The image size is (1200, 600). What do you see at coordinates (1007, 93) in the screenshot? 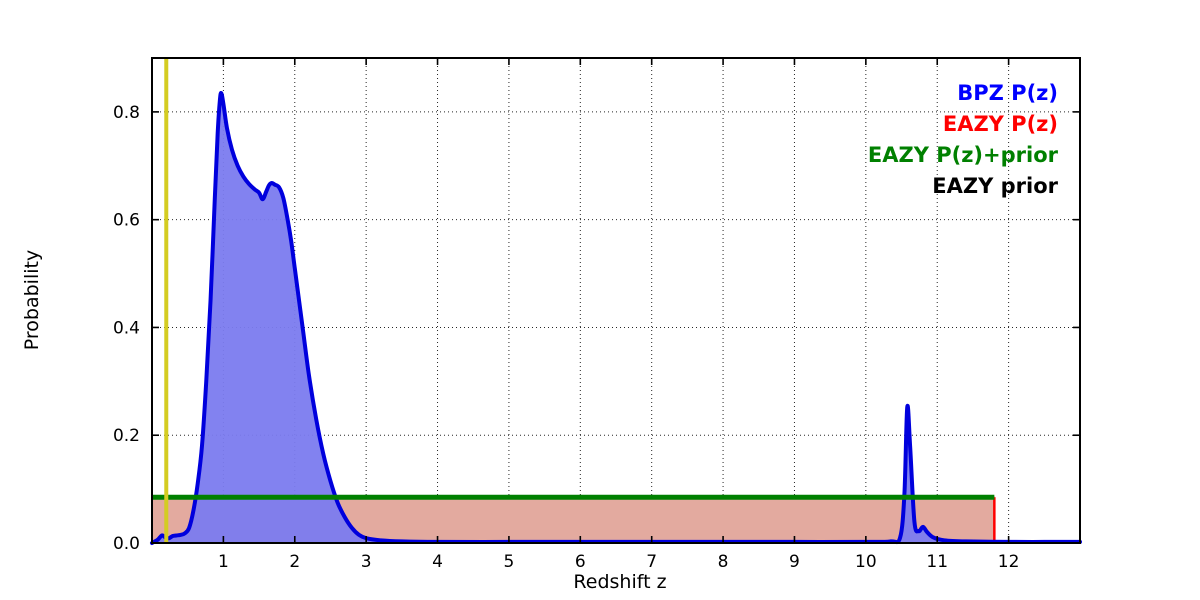
I see `legend-item-bpz-p-z: BPZ P(z)` at bounding box center [1007, 93].